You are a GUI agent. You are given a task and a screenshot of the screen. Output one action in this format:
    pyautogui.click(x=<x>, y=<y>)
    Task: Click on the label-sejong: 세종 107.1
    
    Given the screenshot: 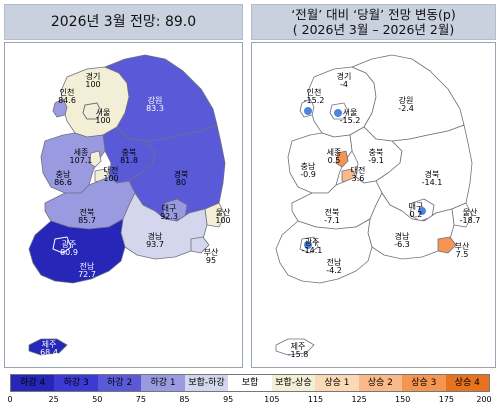 What is the action you would take?
    pyautogui.click(x=81, y=156)
    